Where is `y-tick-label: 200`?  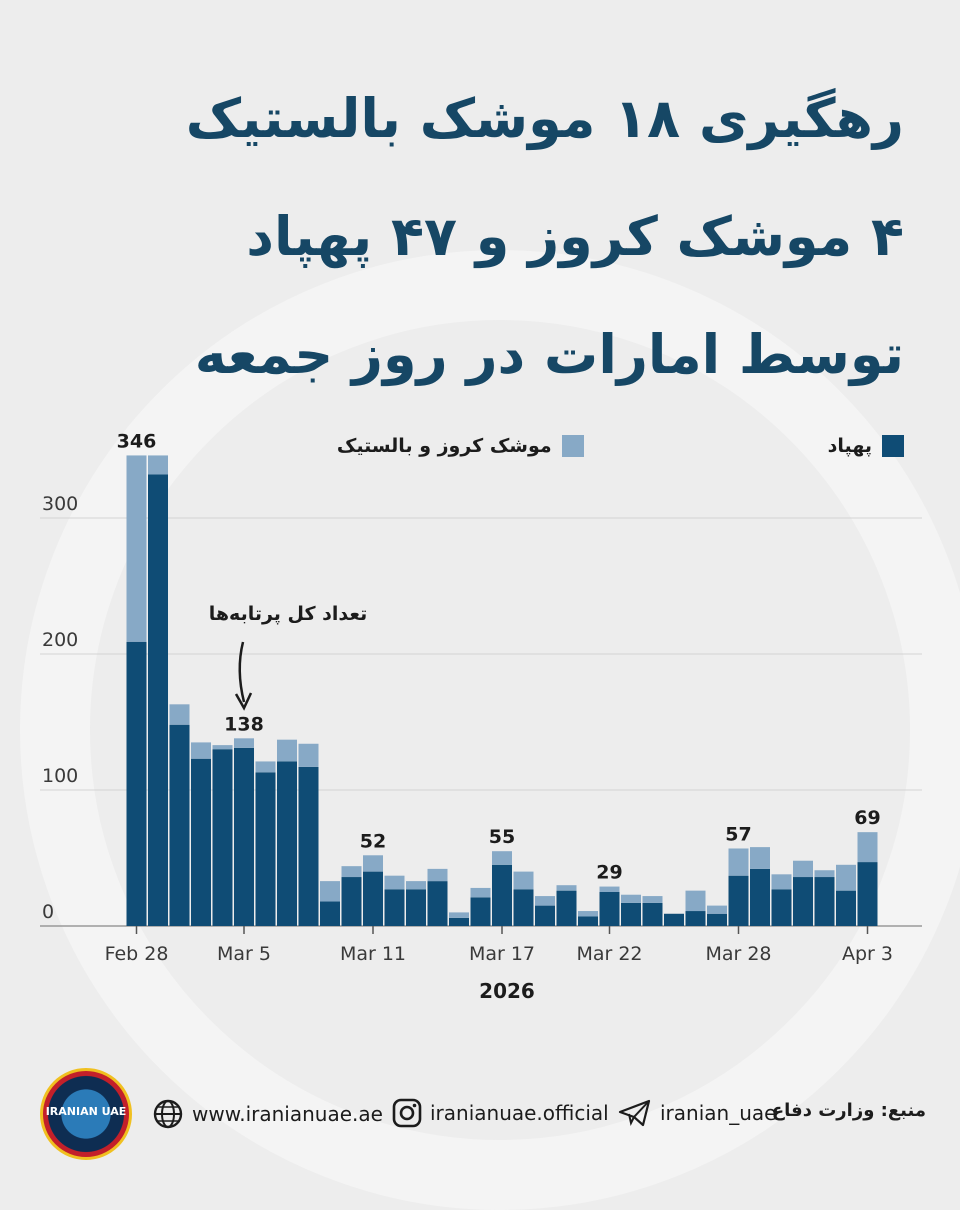 y-tick-label: 200 is located at coordinates (60, 640).